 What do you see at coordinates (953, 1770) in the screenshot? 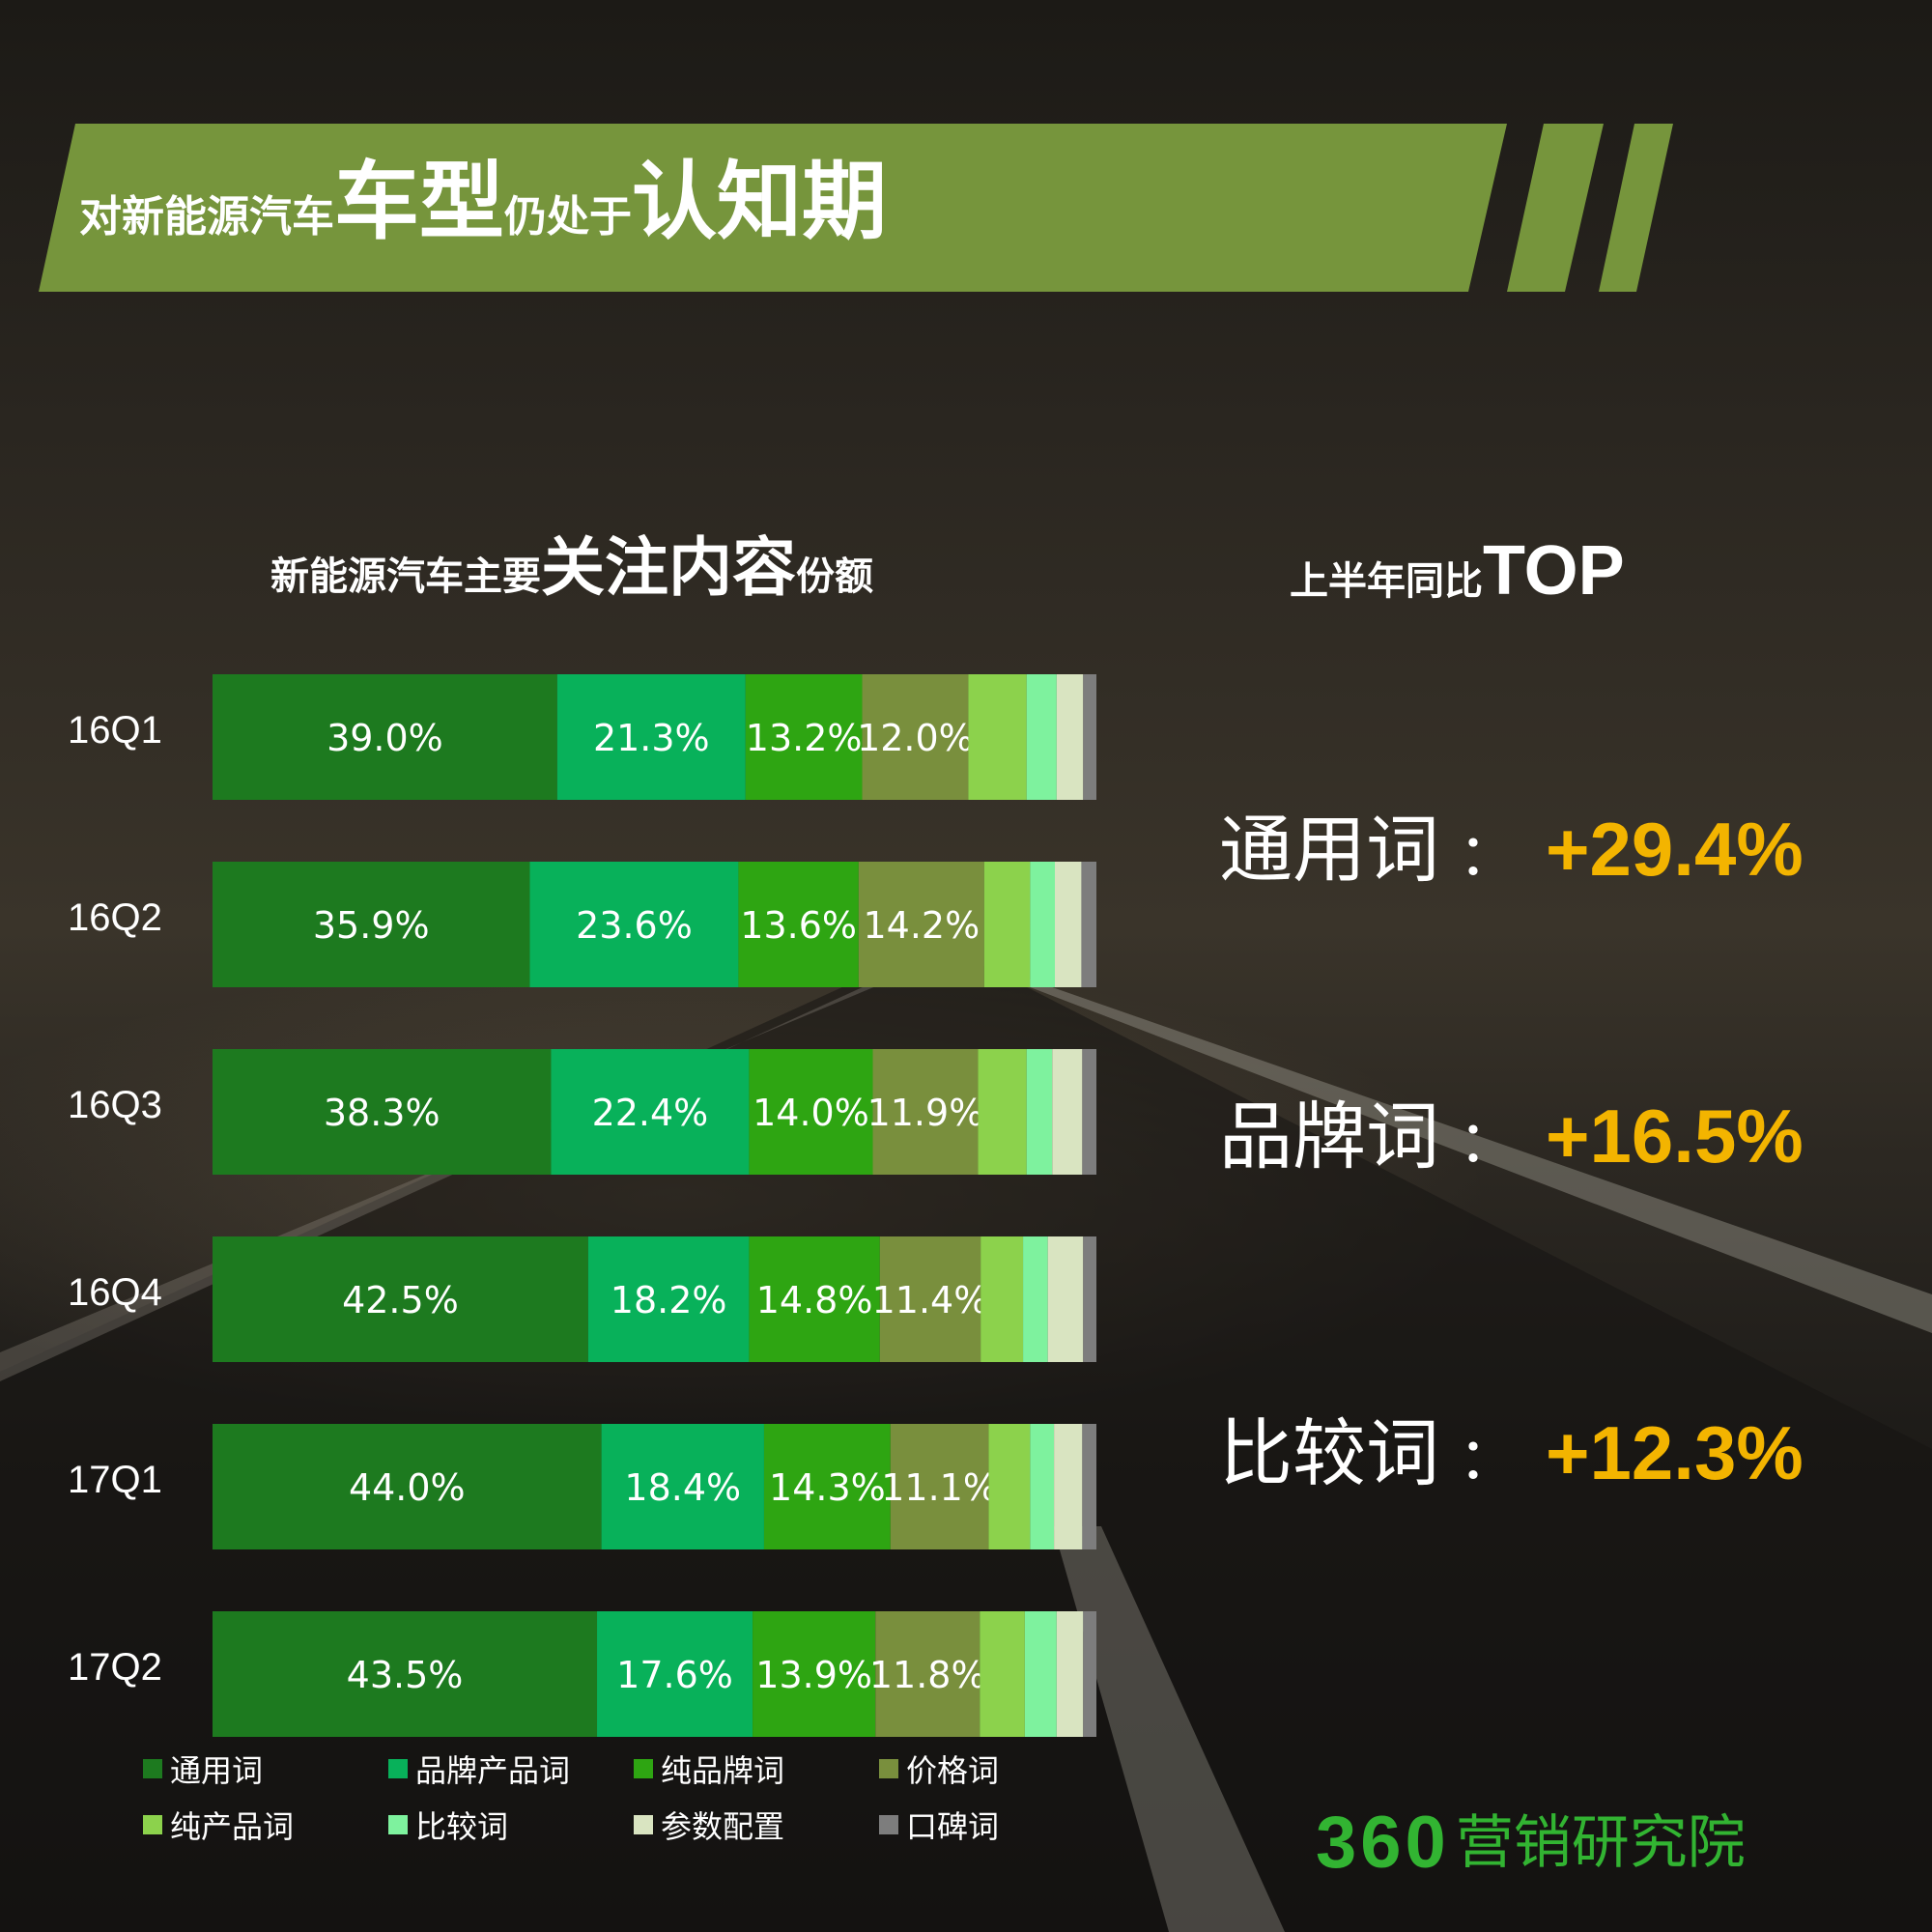
I see `legend-label: 价格词` at bounding box center [953, 1770].